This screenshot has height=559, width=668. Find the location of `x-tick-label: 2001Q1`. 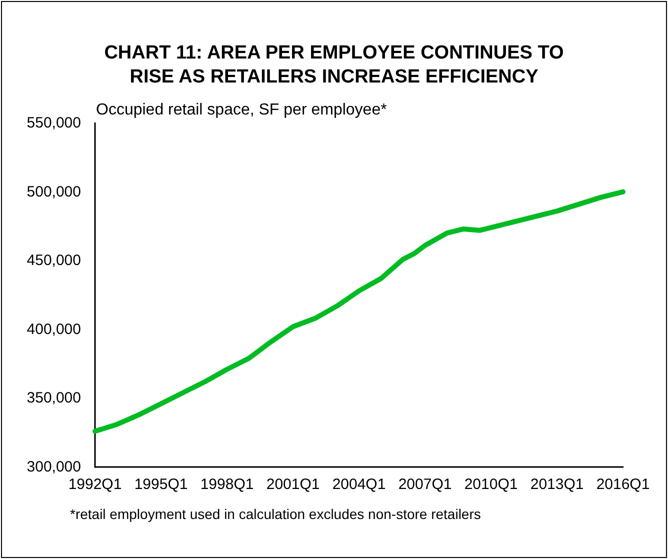

x-tick-label: 2001Q1 is located at coordinates (293, 484).